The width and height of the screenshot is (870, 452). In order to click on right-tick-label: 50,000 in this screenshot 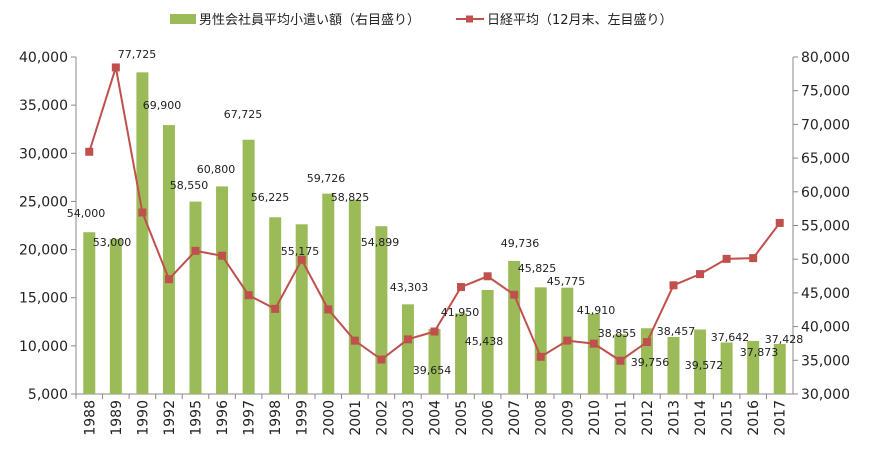, I will do `click(825, 260)`.